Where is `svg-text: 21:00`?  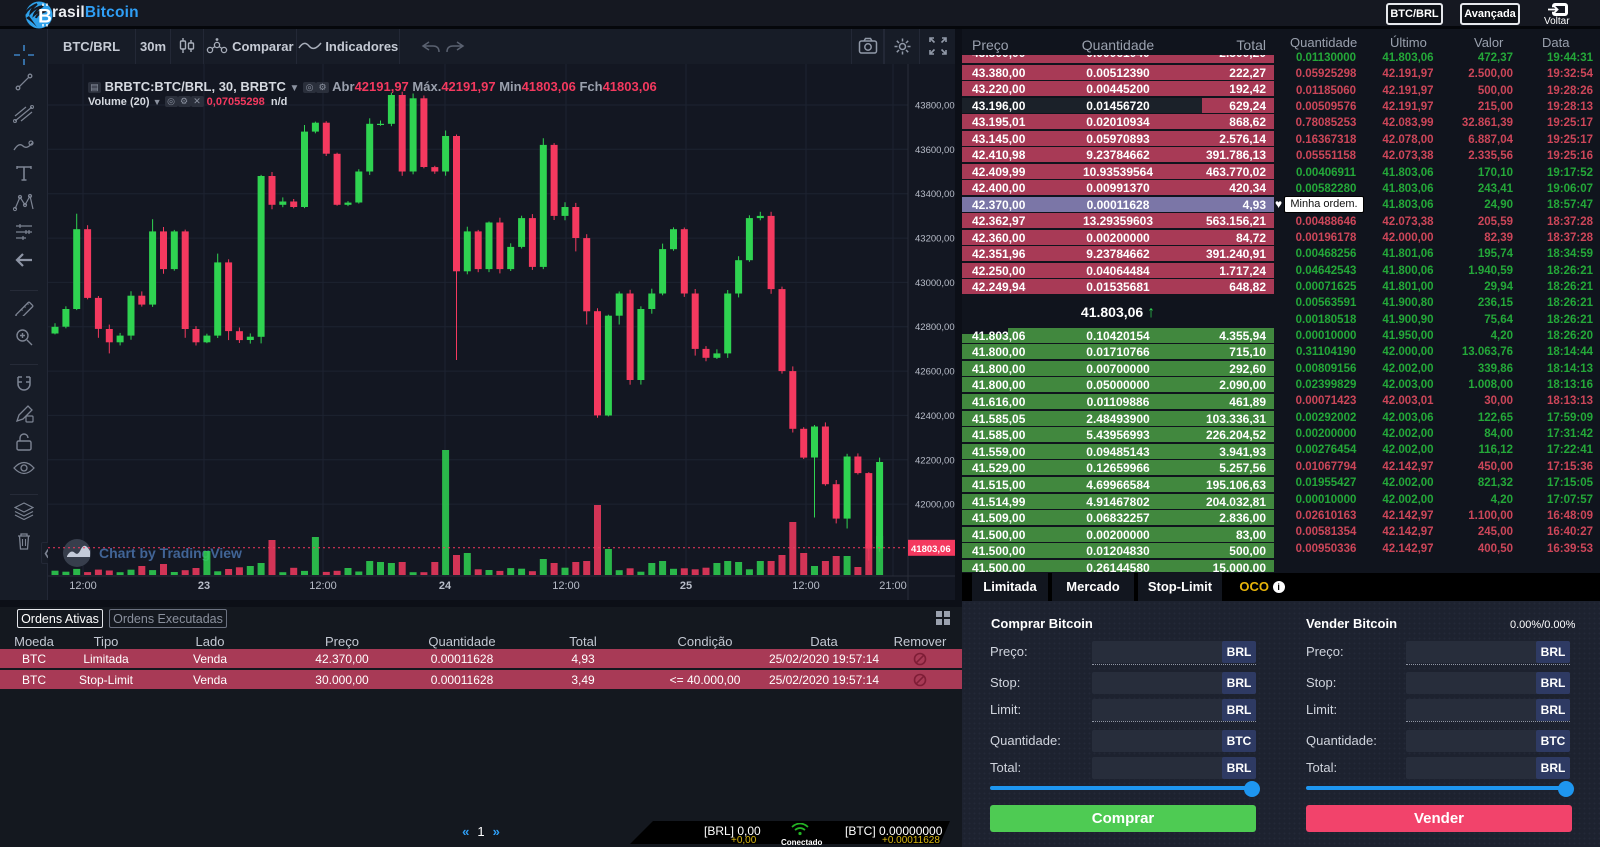
svg-text: 21:00 is located at coordinates (893, 586).